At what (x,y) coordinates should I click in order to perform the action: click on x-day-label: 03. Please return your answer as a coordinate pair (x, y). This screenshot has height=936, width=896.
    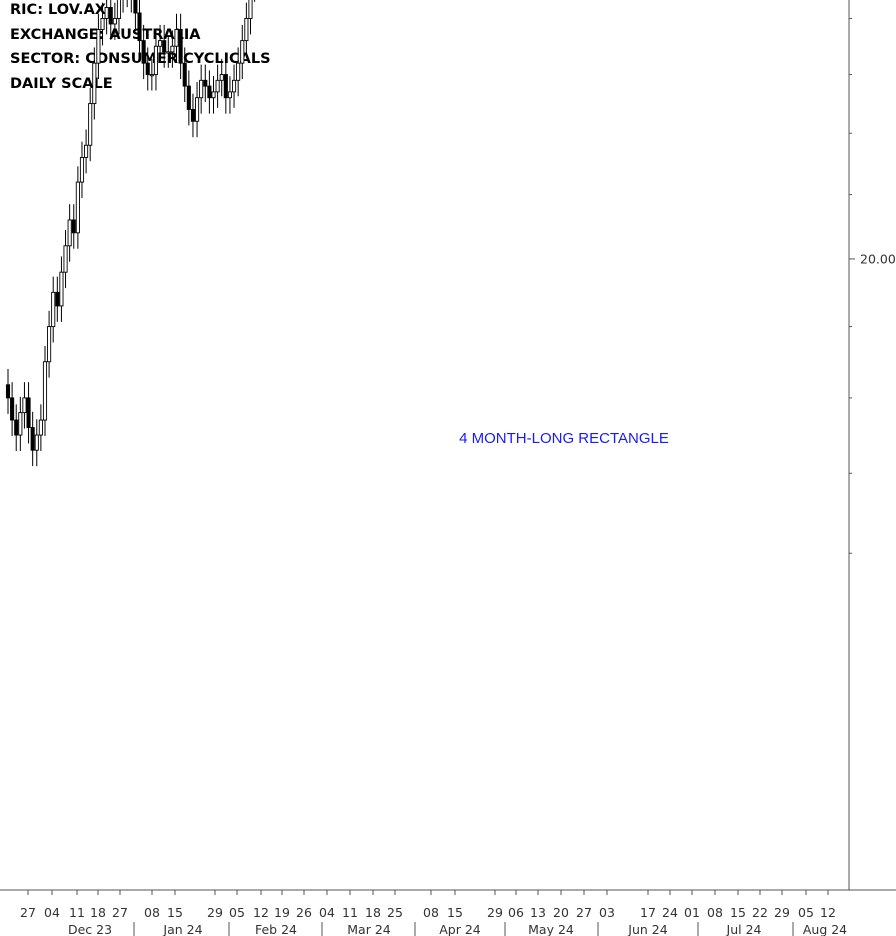
    Looking at the image, I should click on (607, 912).